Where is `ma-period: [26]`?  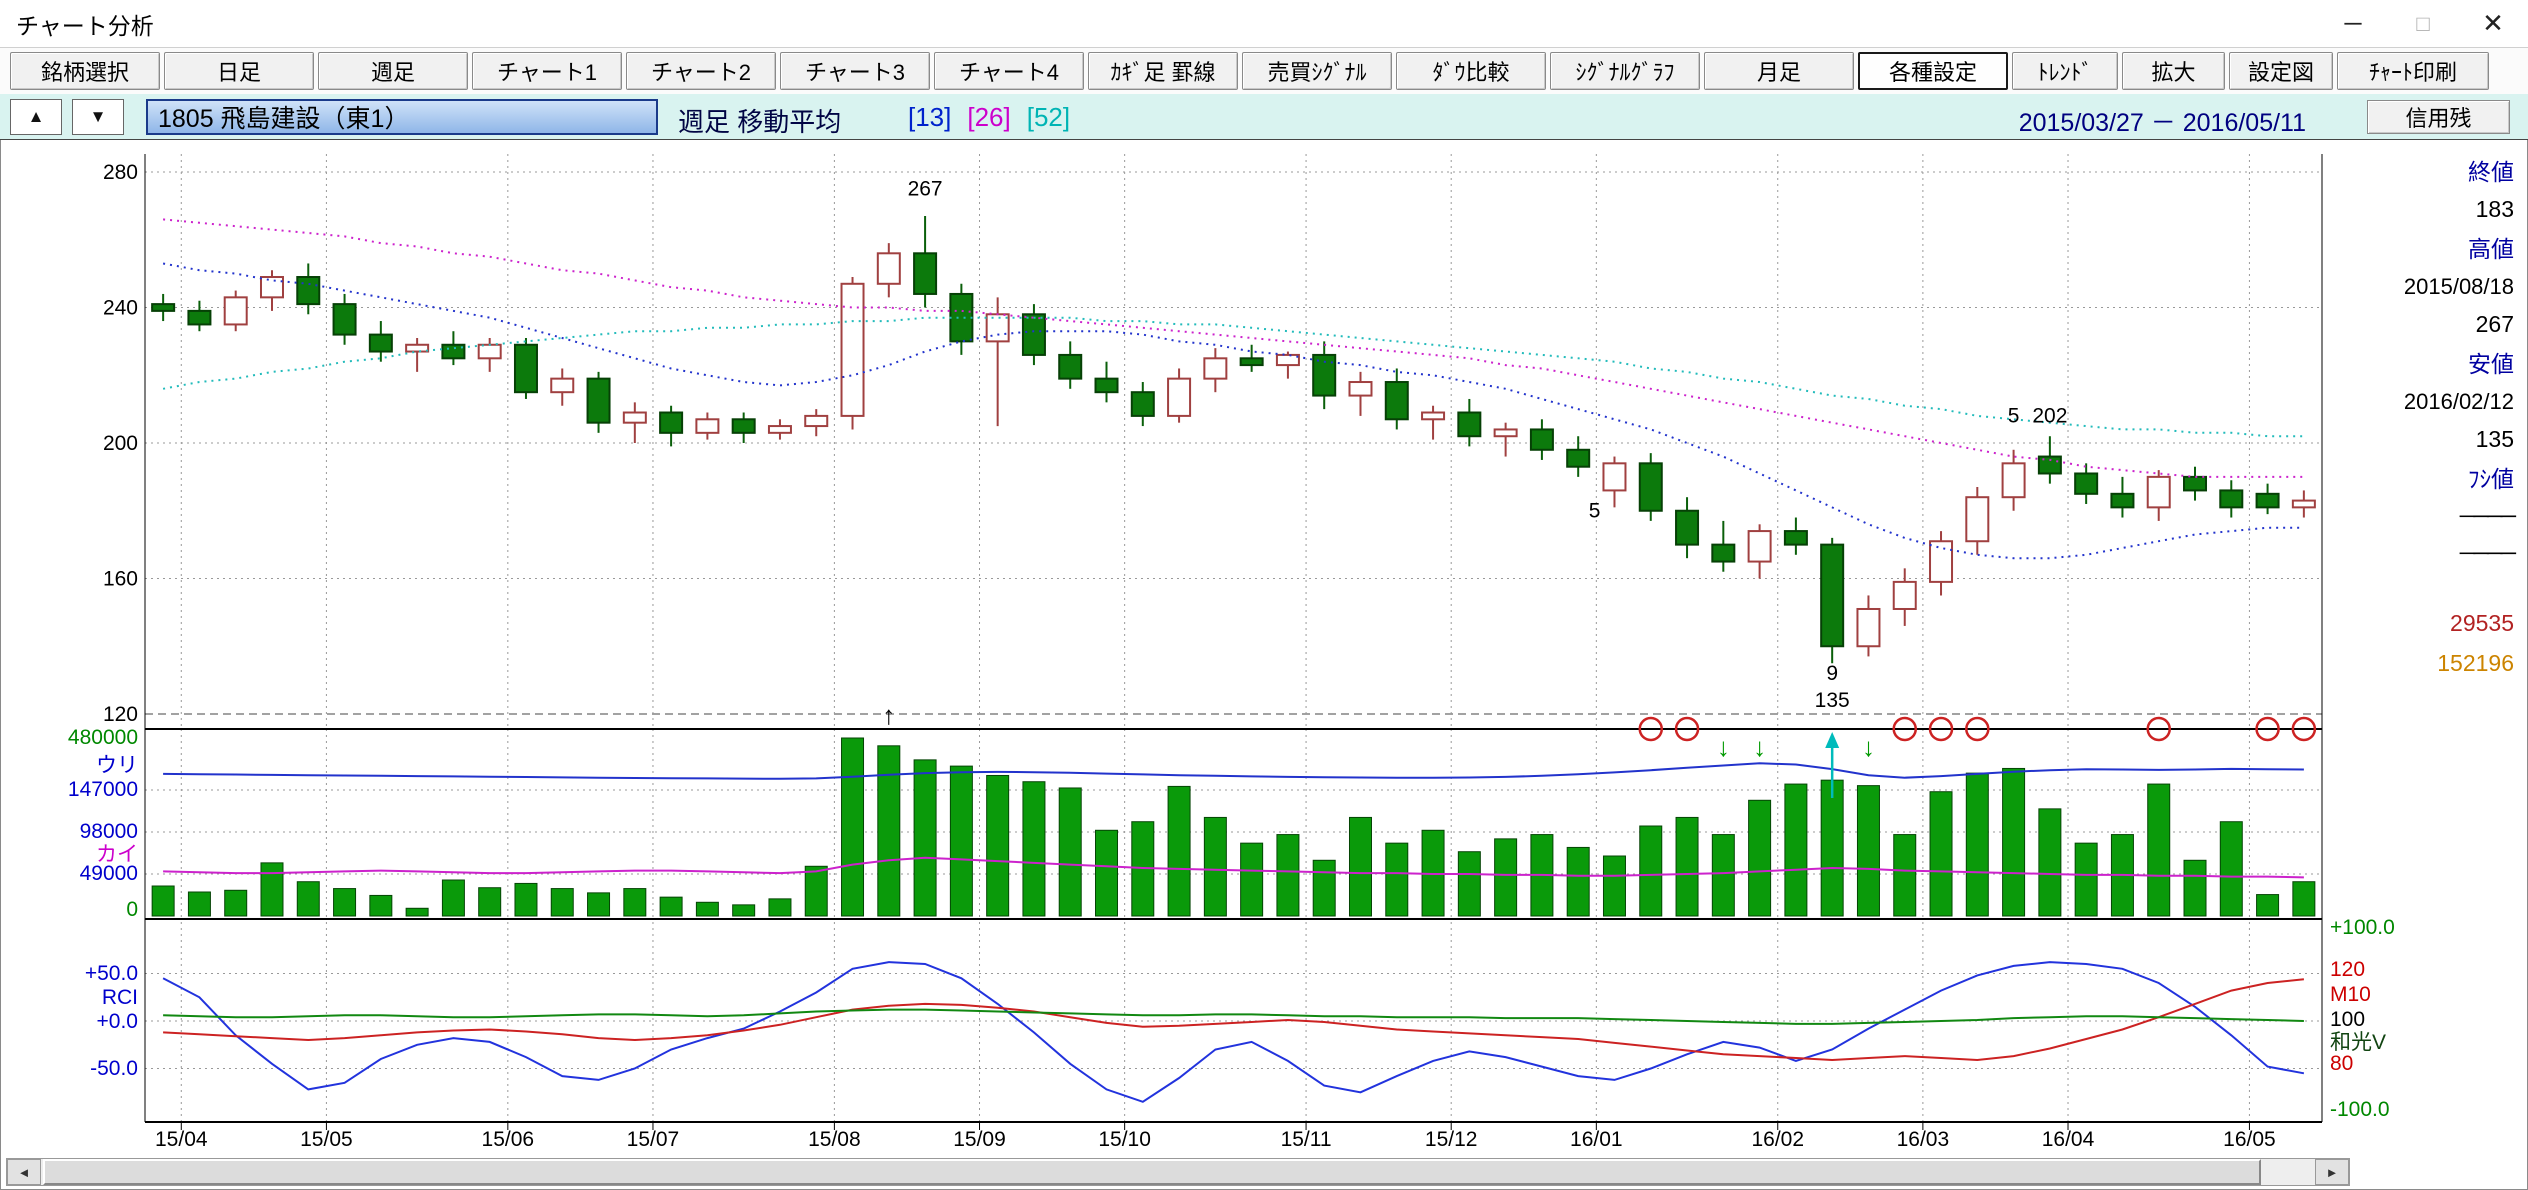
ma-period: [26] is located at coordinates (989, 117).